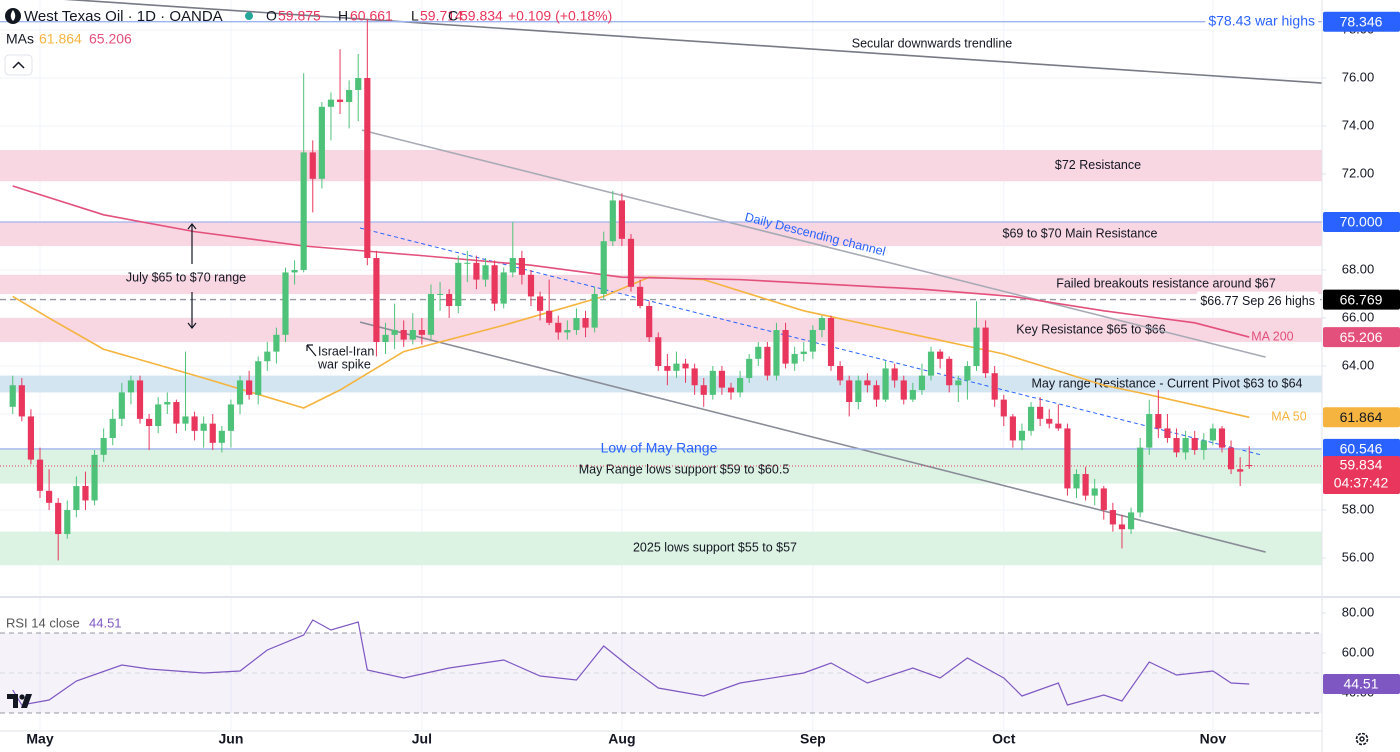  What do you see at coordinates (1361, 337) in the screenshot?
I see `price-tag-label: 65.206` at bounding box center [1361, 337].